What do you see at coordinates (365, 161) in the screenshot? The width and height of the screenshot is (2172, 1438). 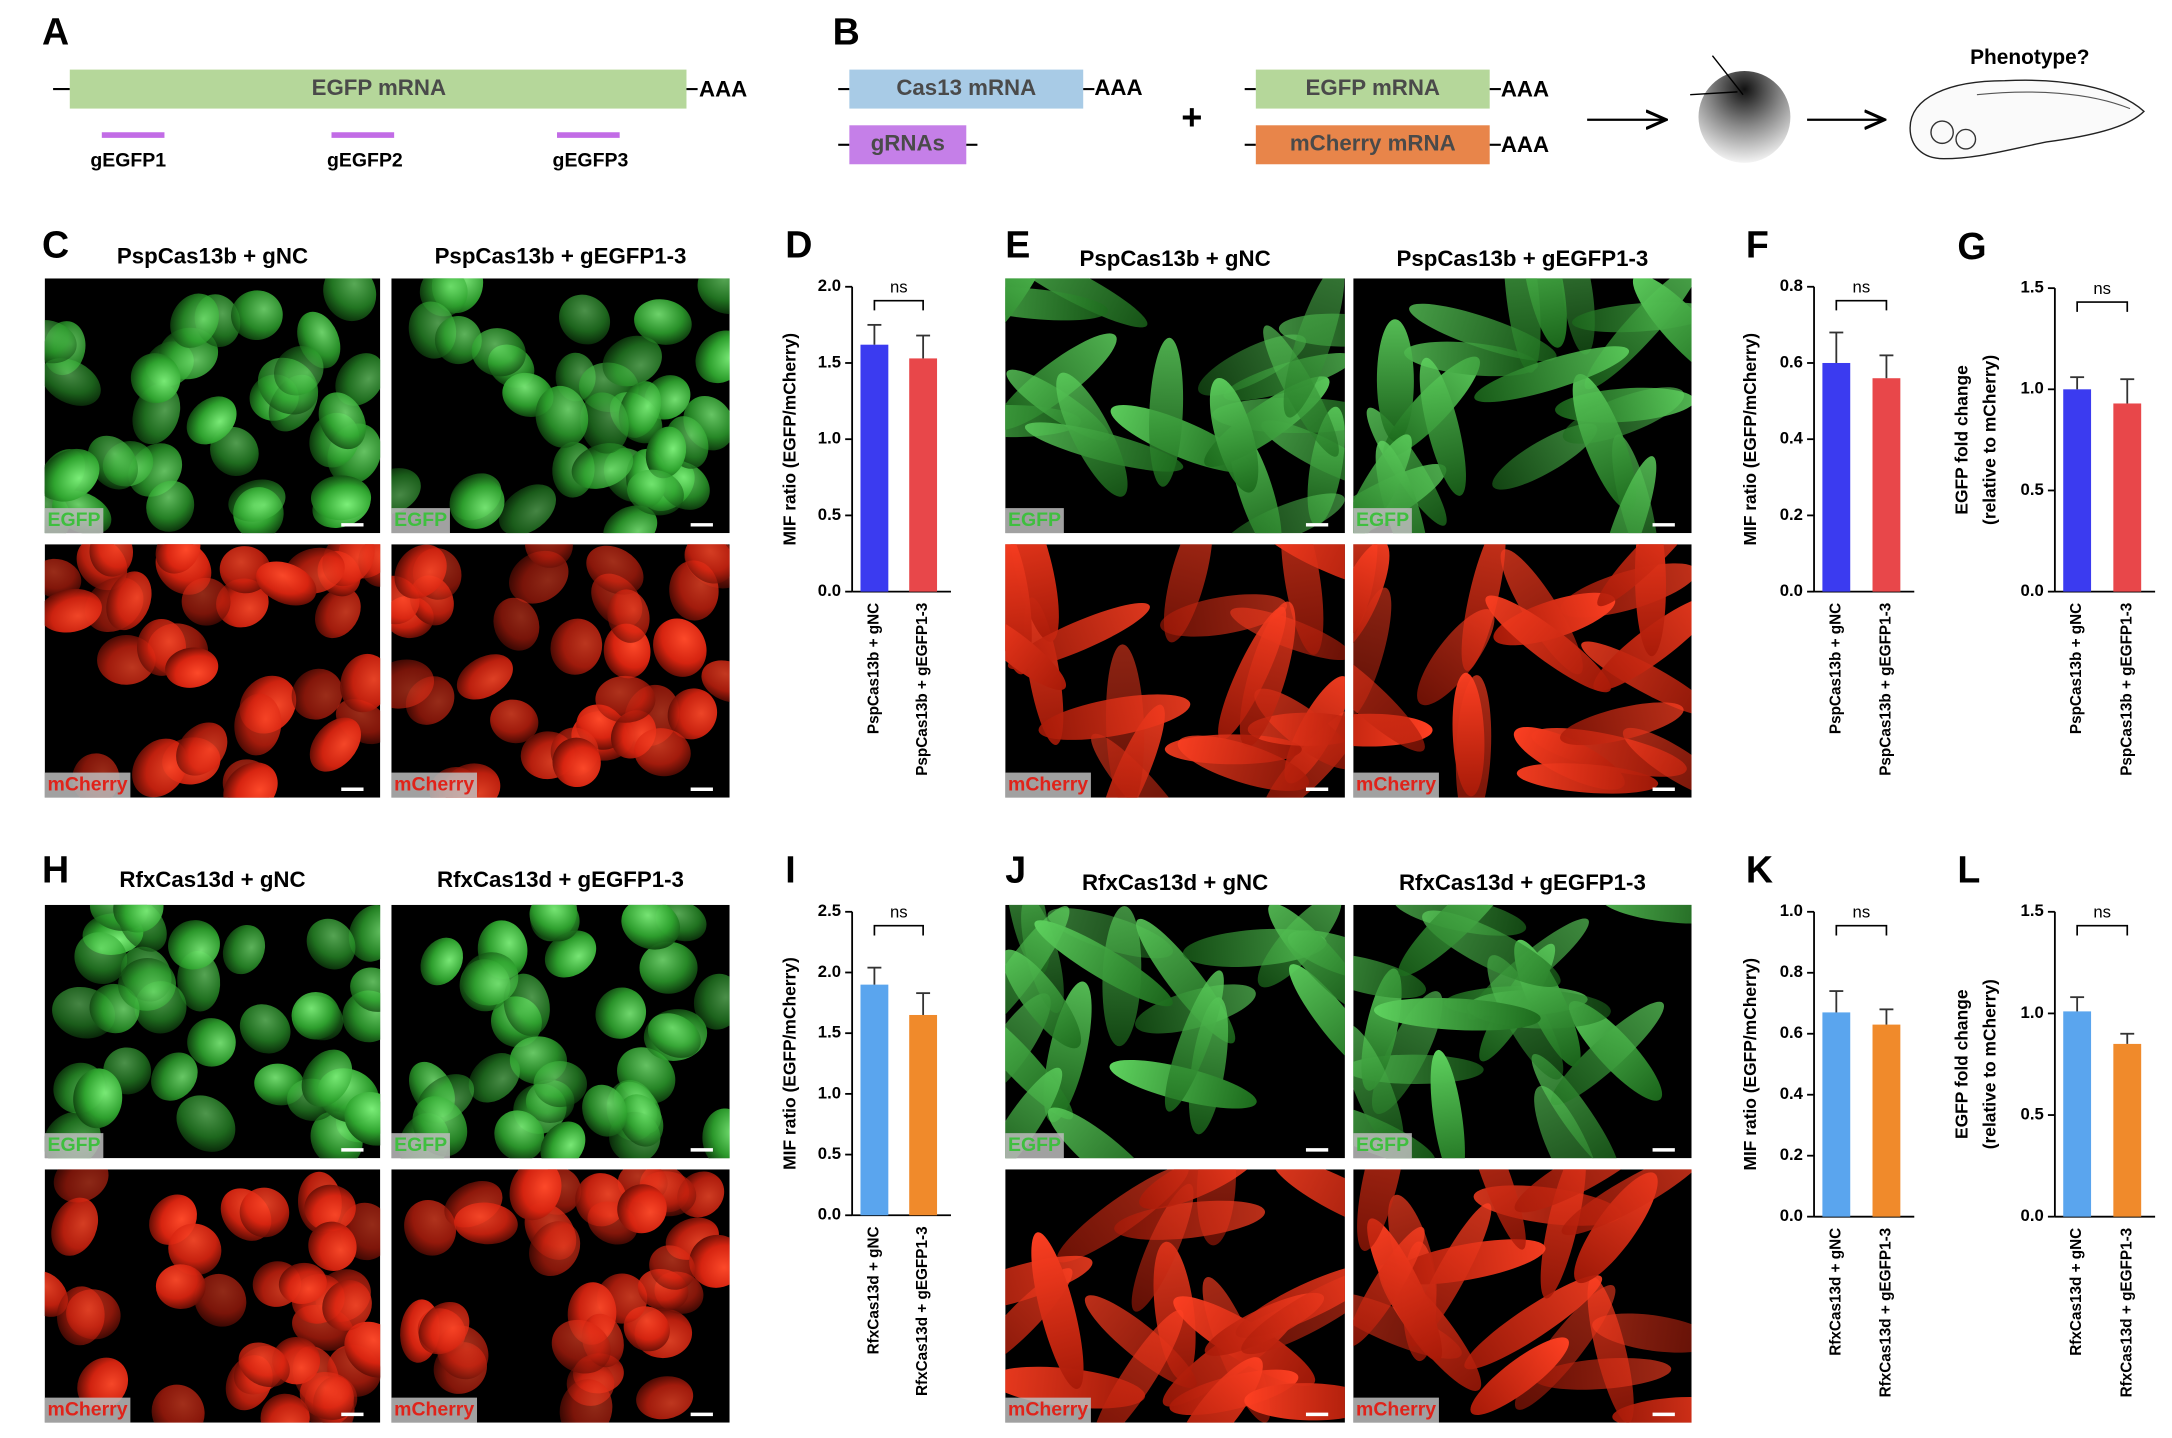 I see `guide-label: gEGFP2` at bounding box center [365, 161].